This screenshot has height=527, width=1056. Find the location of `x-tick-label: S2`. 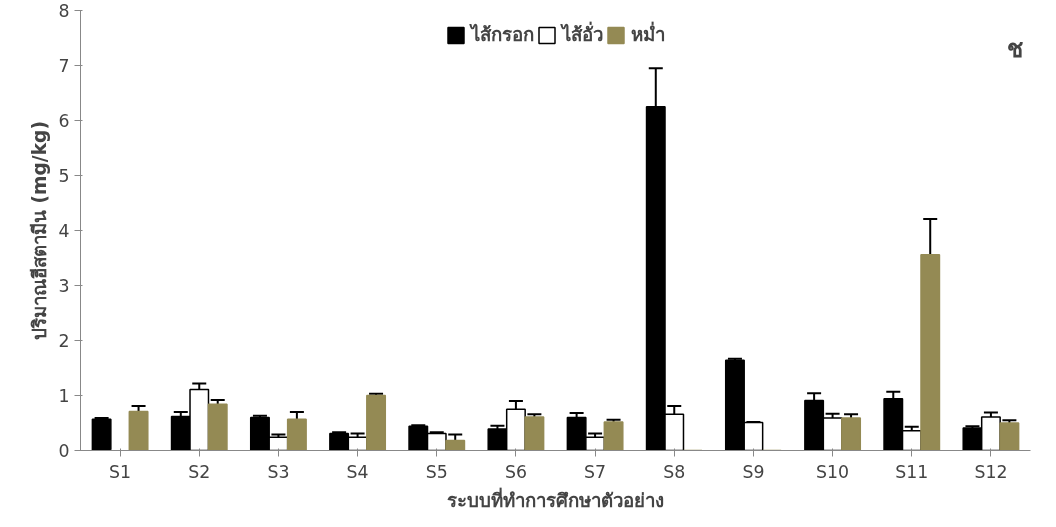

x-tick-label: S2 is located at coordinates (199, 471).